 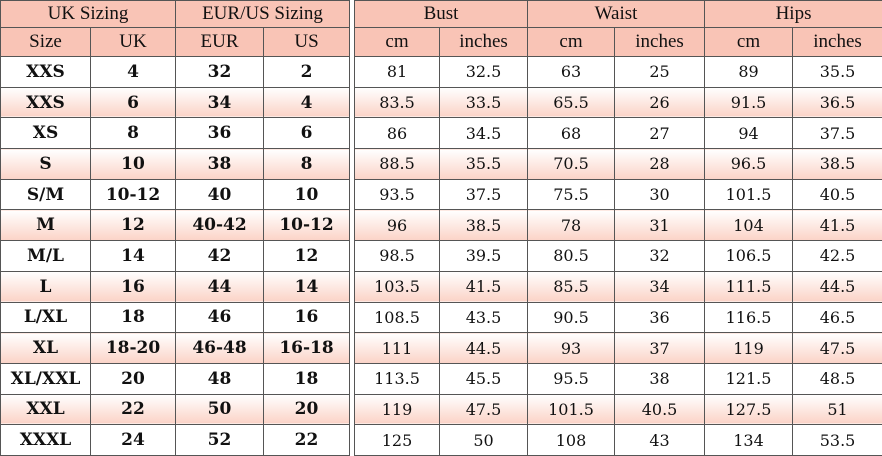 I want to click on table-cell: 101.5, so click(x=749, y=194).